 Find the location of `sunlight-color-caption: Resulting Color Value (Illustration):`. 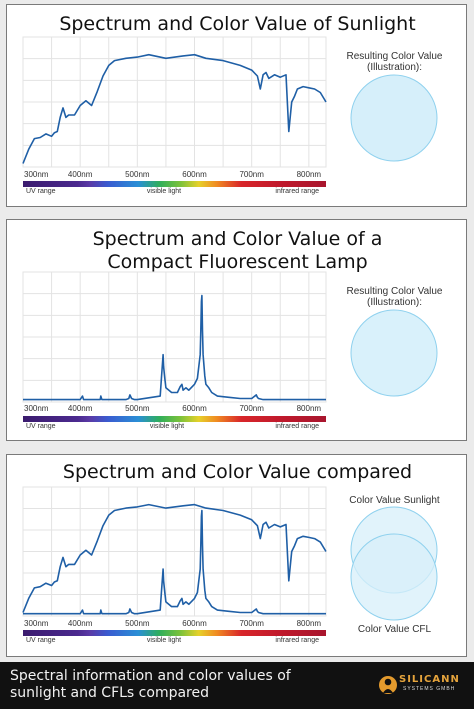

sunlight-color-caption: Resulting Color Value (Illustration): is located at coordinates (394, 62).